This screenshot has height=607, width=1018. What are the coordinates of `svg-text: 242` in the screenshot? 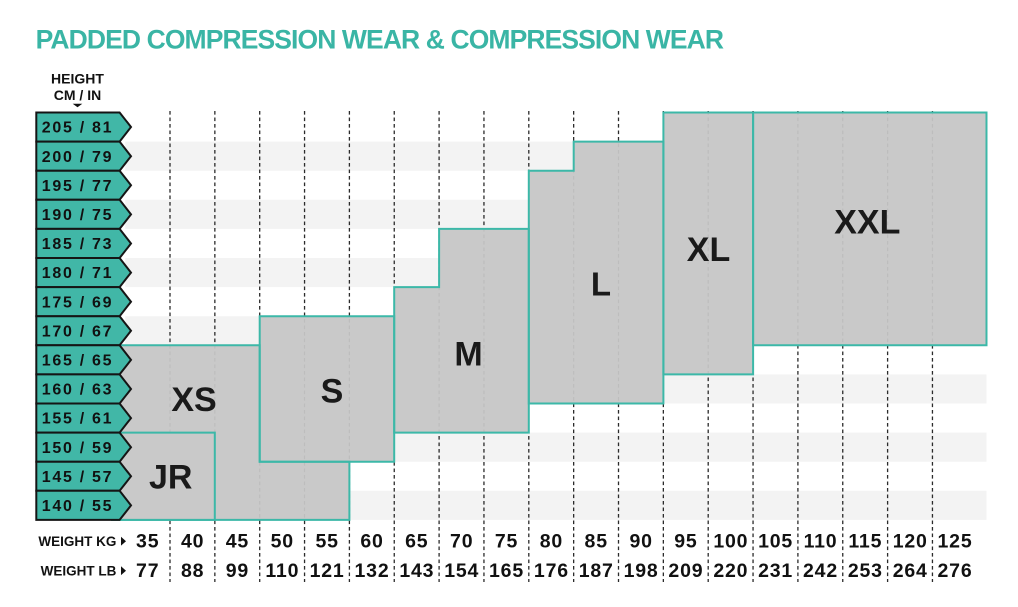 It's located at (820, 571).